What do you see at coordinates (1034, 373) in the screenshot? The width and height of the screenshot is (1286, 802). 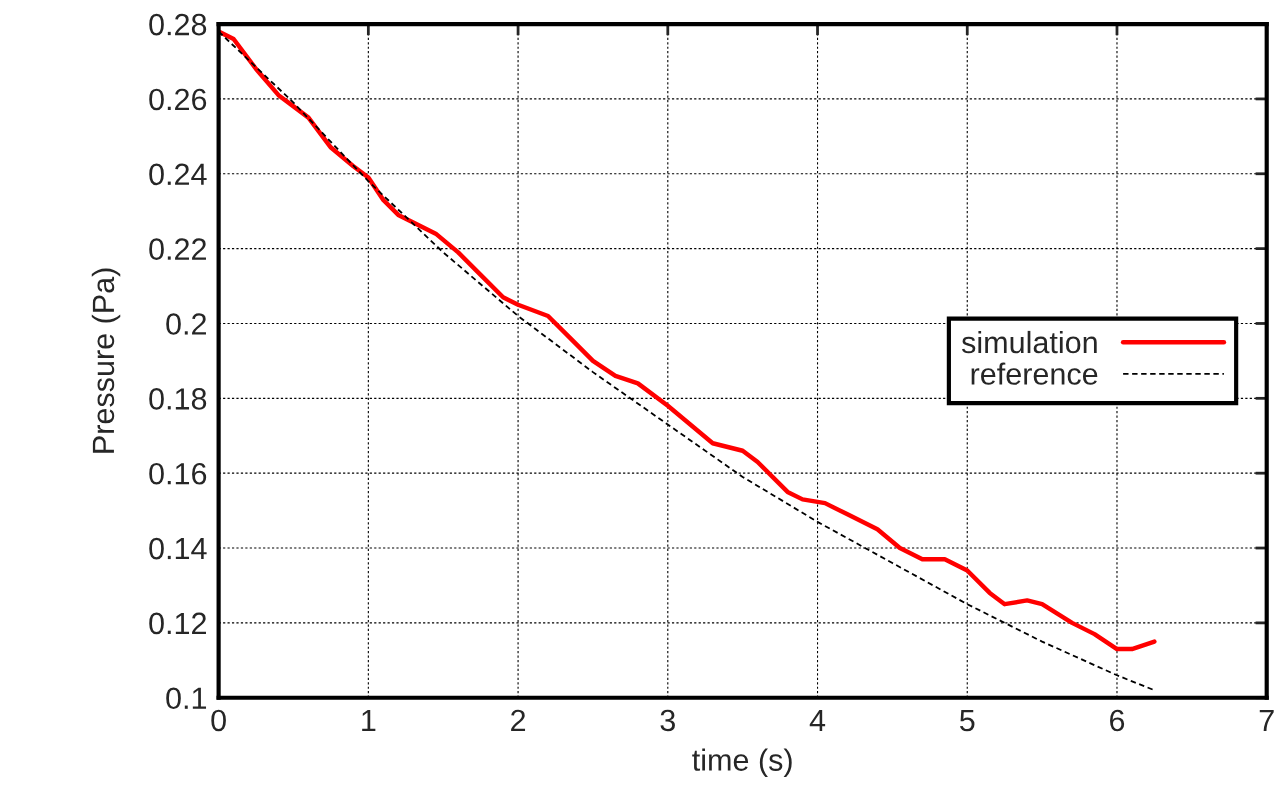 I see `legend-label: reference` at bounding box center [1034, 373].